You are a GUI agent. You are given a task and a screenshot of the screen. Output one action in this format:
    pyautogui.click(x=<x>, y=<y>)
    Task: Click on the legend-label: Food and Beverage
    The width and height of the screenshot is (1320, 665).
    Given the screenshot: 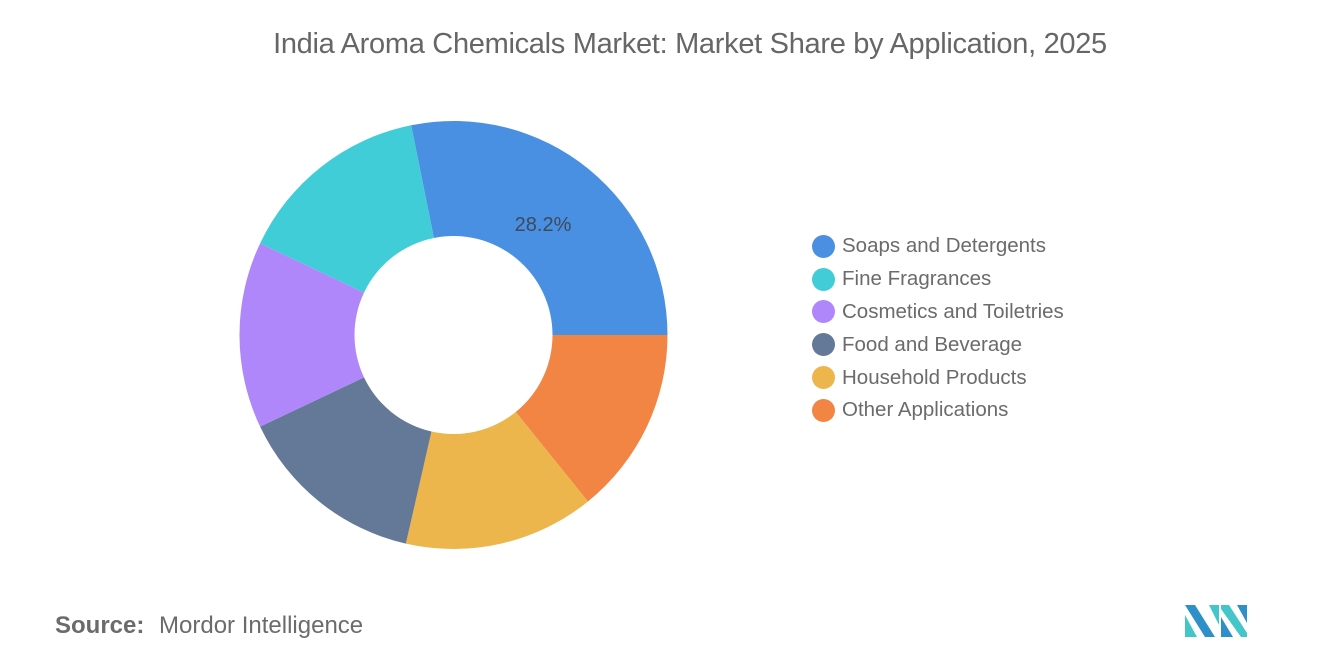 What is the action you would take?
    pyautogui.click(x=932, y=344)
    